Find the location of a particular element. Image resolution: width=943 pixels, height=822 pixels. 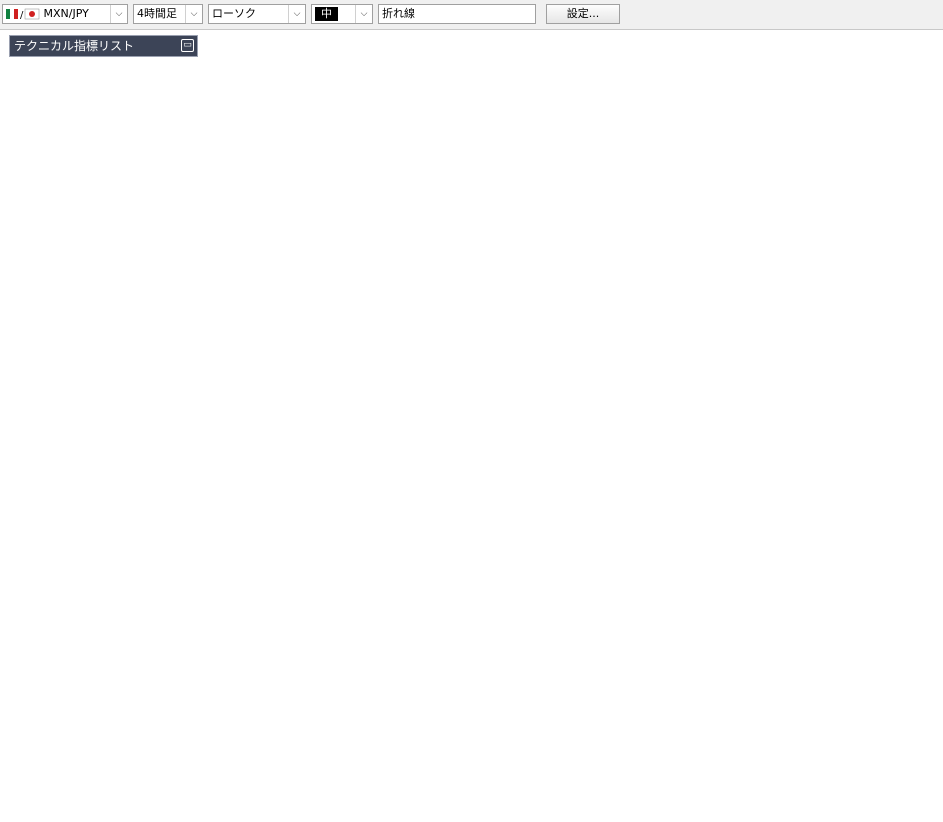

oscillator-axis: 0.050 0.025 -0.025 -0.050 is located at coordinates (916, 707).